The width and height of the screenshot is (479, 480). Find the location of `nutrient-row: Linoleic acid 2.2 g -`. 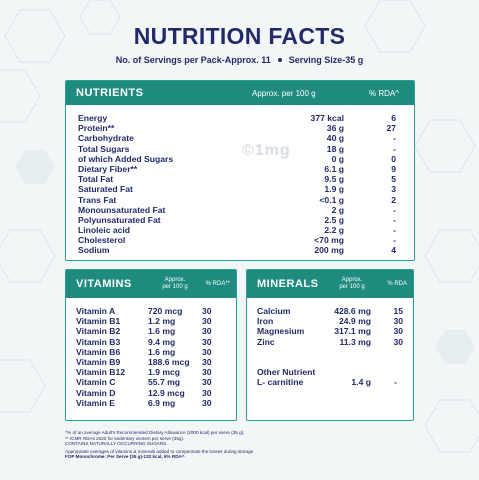

nutrient-row: Linoleic acid 2.2 g - is located at coordinates (241, 230).